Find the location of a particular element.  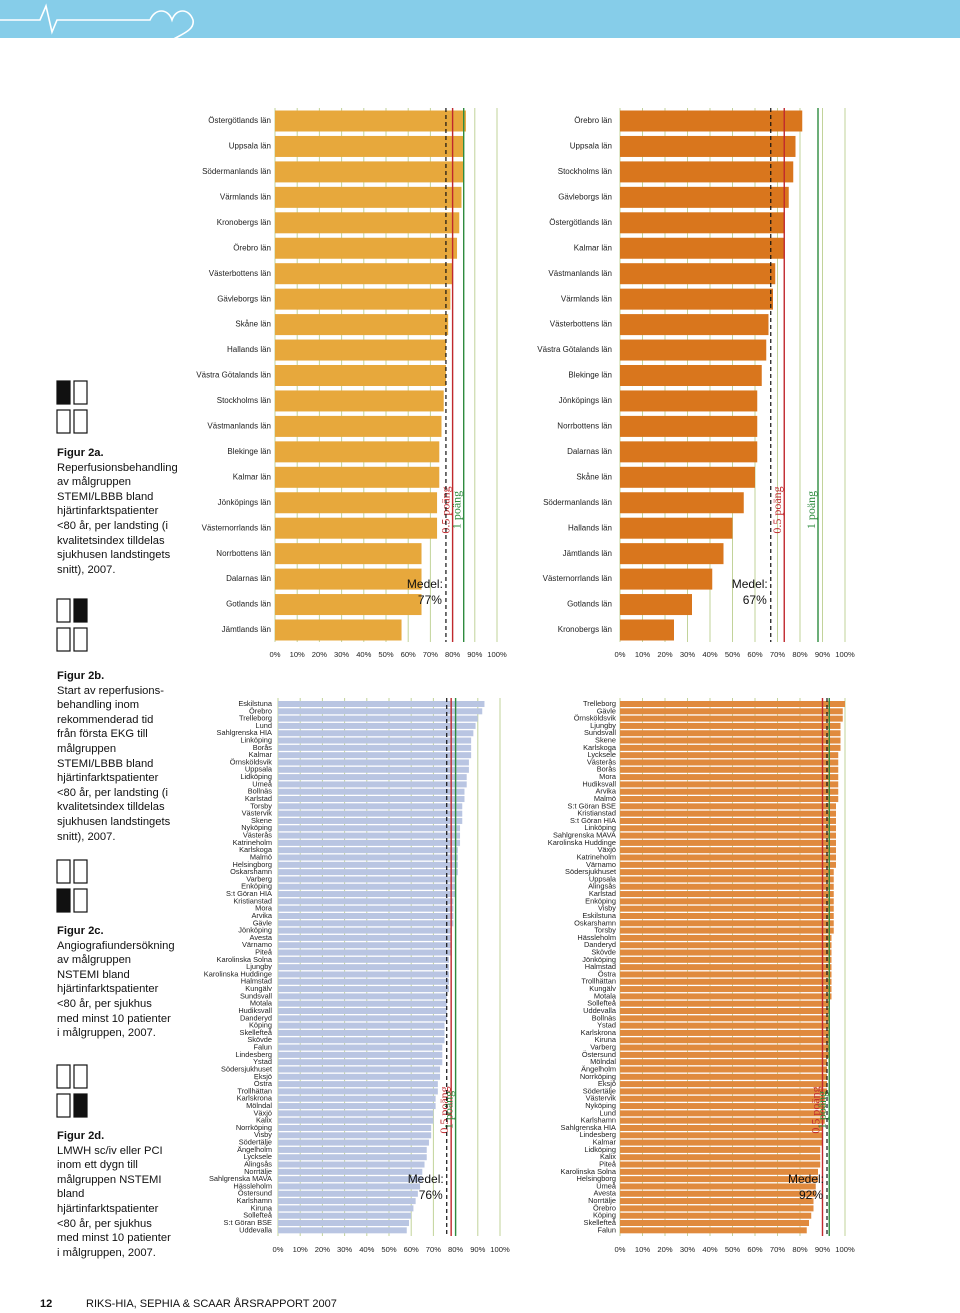

category-label: Karlshamn is located at coordinates (598, 1120).